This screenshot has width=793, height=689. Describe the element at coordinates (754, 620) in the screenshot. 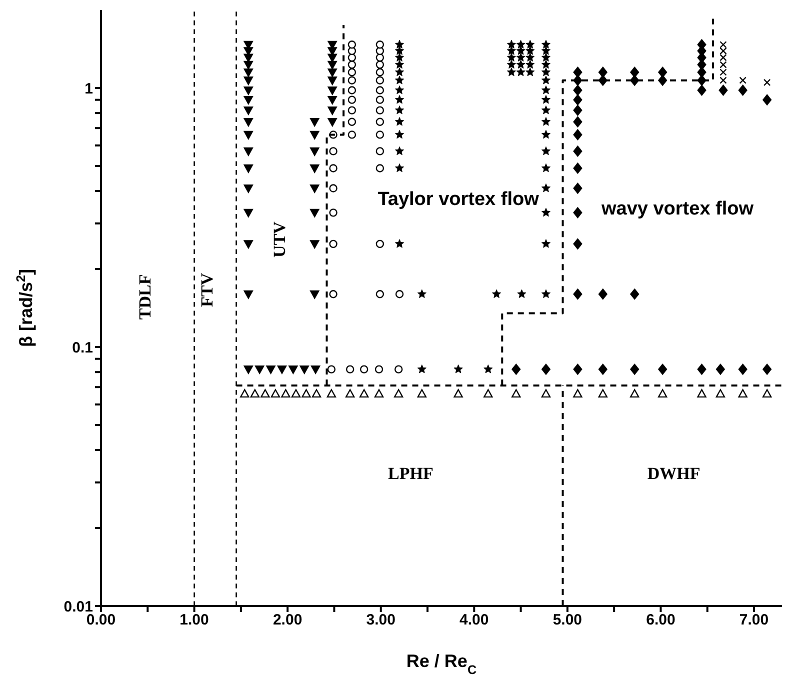

I see `x-tick-label: 7.00` at that location.